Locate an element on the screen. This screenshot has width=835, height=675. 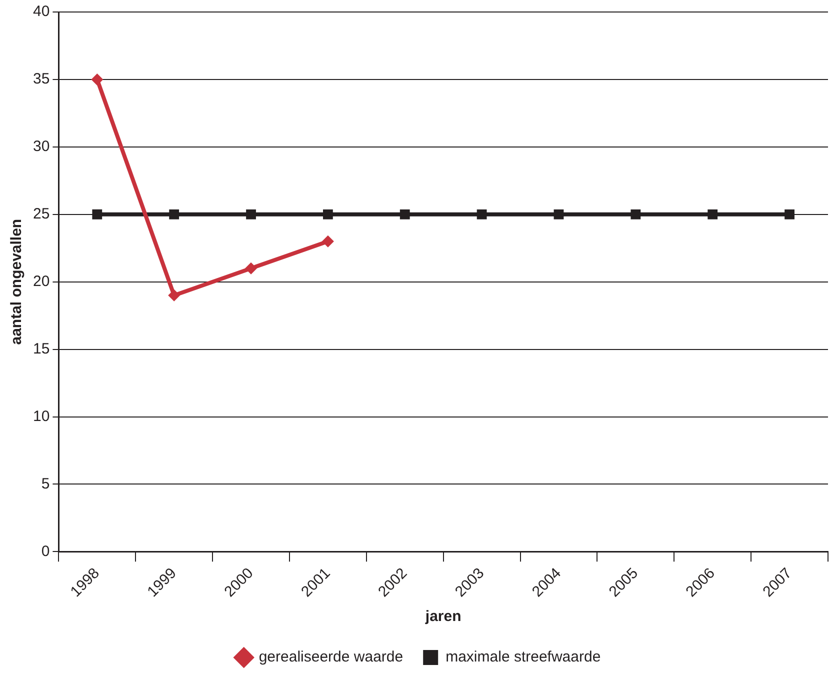
y-tick-label: 10 is located at coordinates (41, 416).